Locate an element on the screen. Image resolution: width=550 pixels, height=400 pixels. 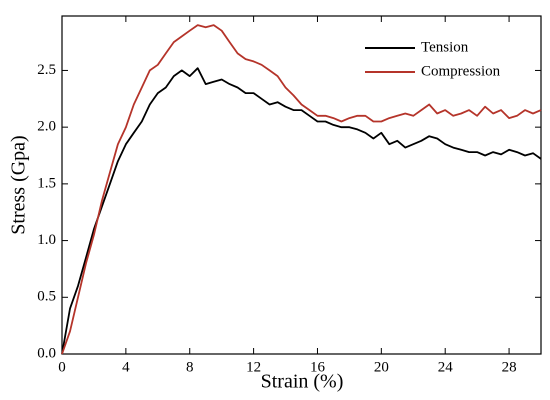
x-tick-label: 8 is located at coordinates (190, 367).